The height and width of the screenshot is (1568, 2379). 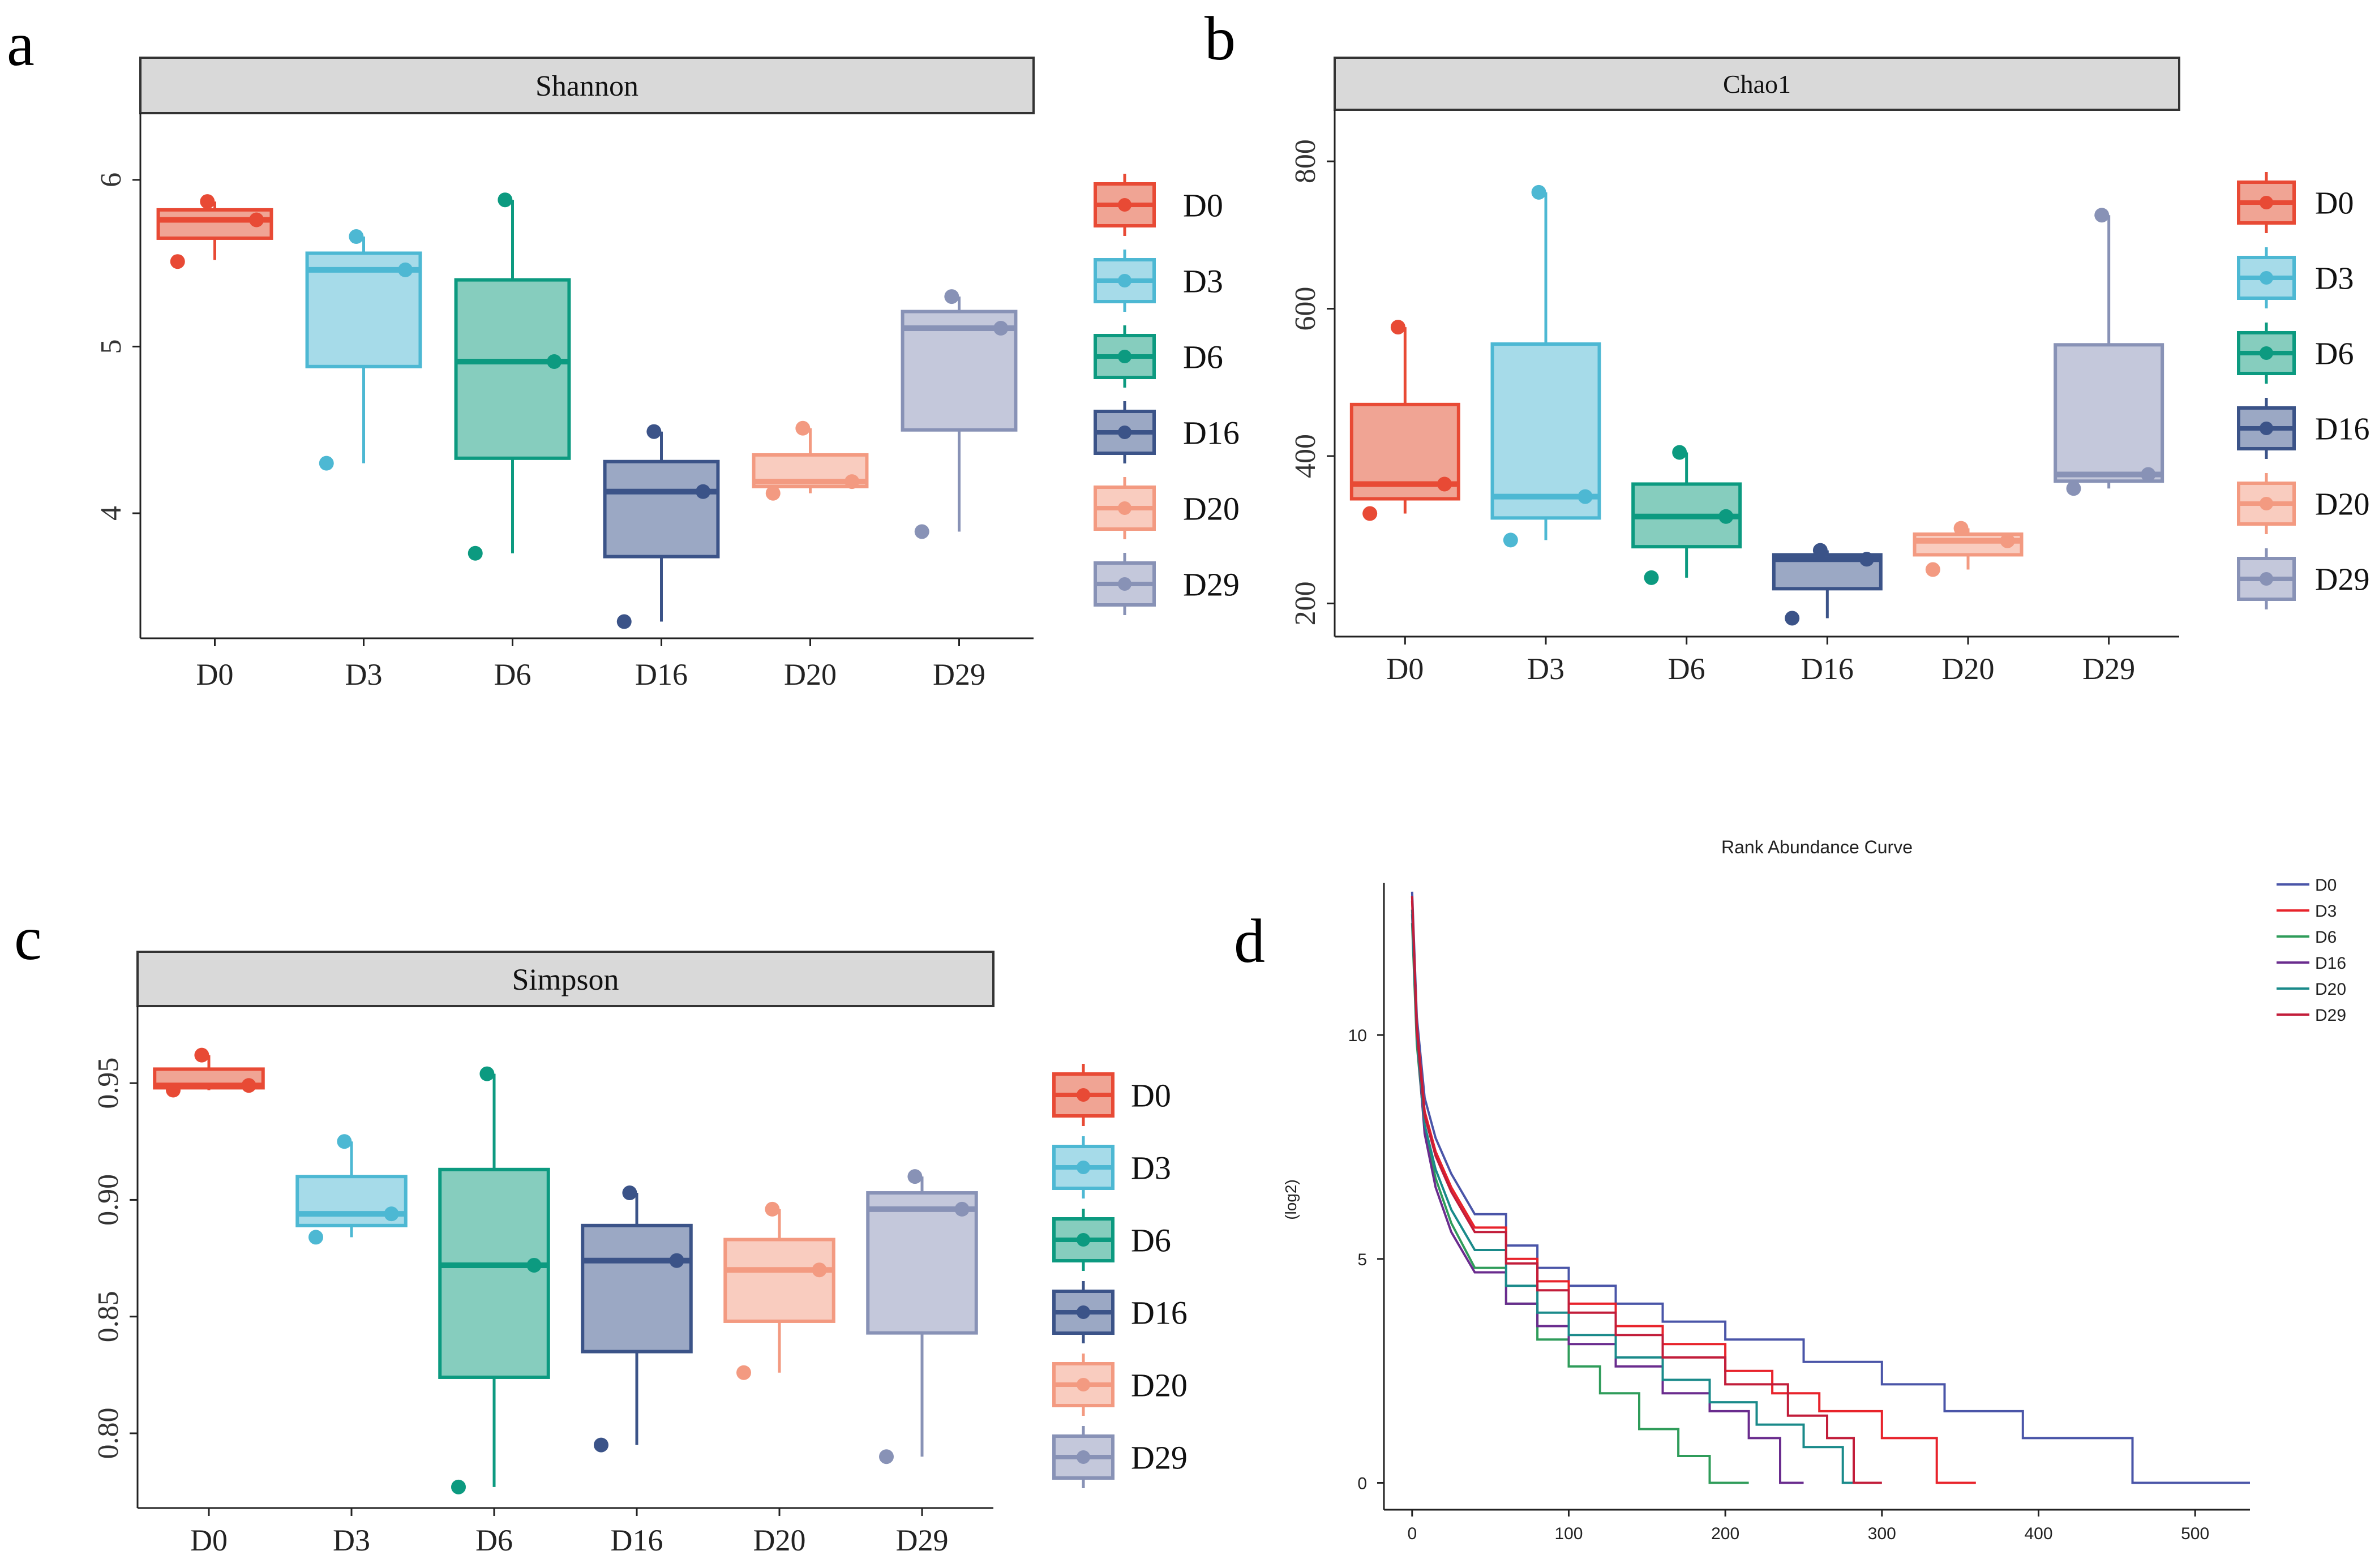 What do you see at coordinates (1291, 1199) in the screenshot?
I see `y-axis-label: (log2)` at bounding box center [1291, 1199].